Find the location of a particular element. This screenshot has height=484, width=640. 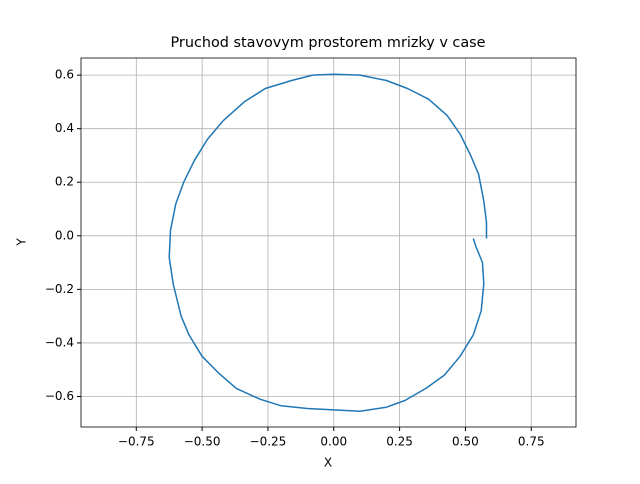

x-tick-label: −0.25 is located at coordinates (268, 442).